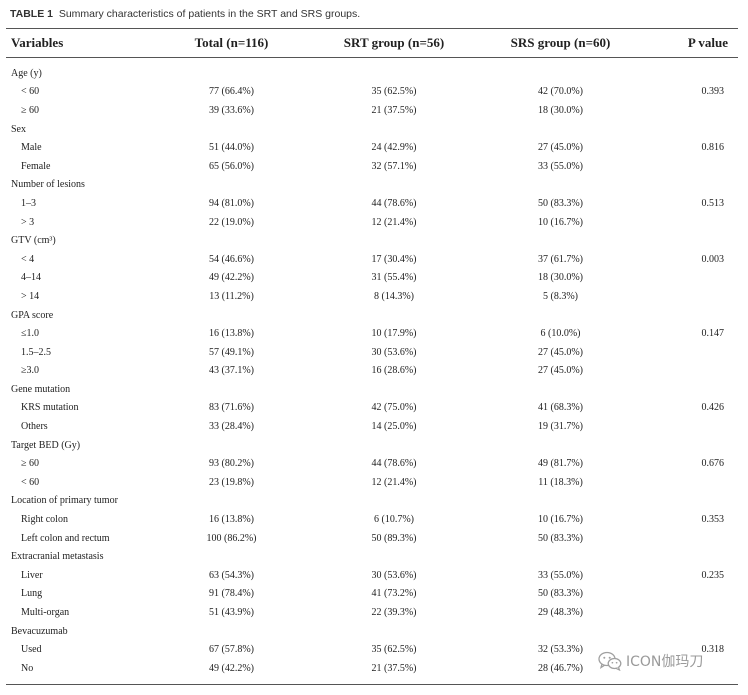 The image size is (748, 695). I want to click on srt-cell: 44 (78.6%), so click(394, 203).